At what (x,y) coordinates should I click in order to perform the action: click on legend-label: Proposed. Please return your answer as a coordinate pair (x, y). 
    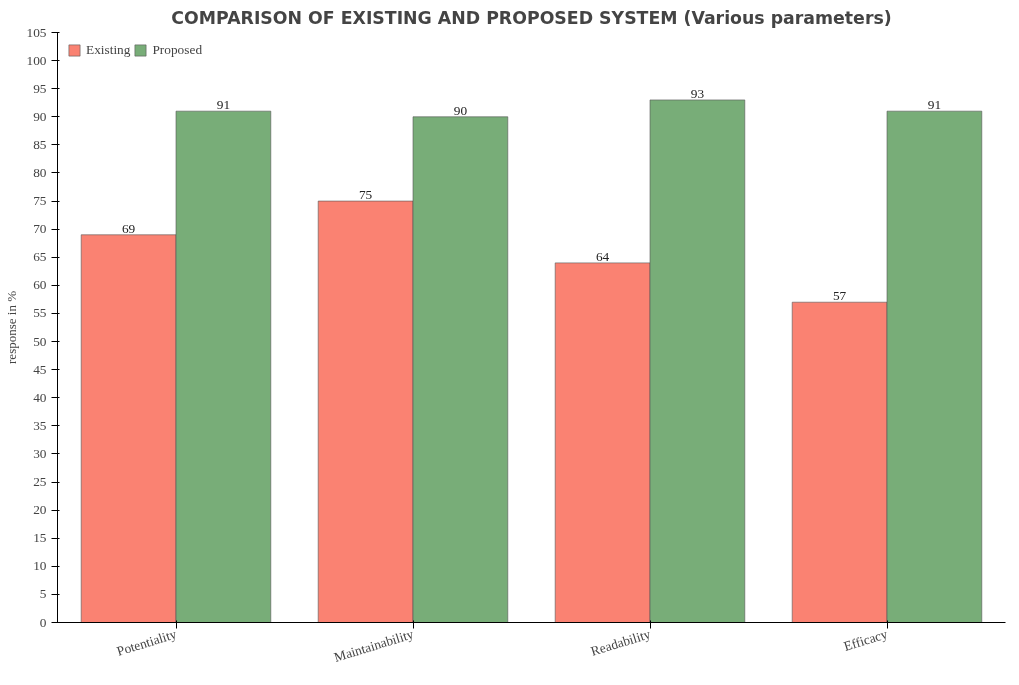
    Looking at the image, I should click on (177, 50).